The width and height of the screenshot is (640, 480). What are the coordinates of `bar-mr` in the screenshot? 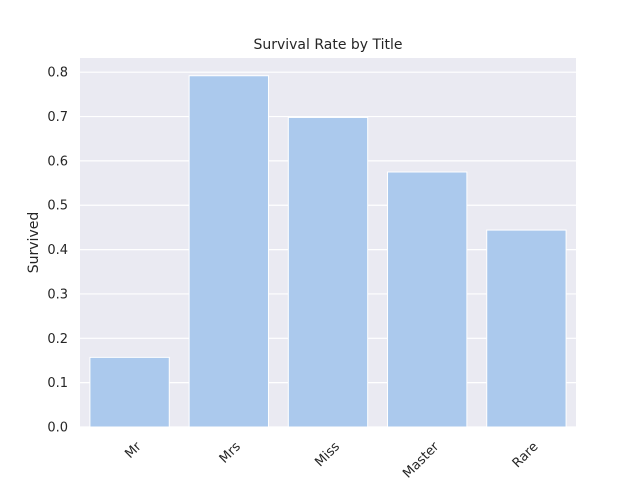 It's located at (129, 392).